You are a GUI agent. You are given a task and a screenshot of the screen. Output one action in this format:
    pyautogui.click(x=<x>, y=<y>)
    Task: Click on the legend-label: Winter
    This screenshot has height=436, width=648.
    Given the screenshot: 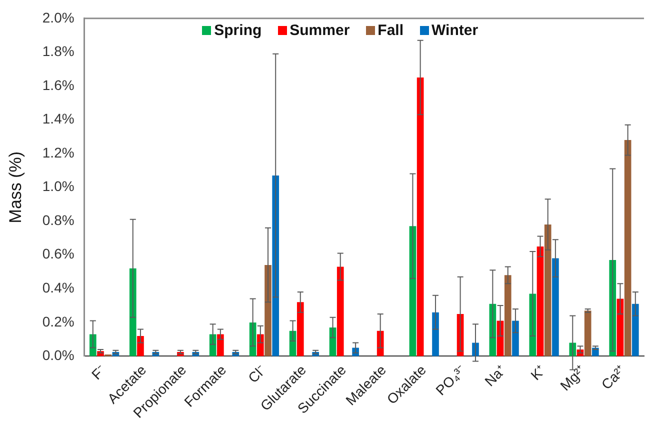 What is the action you would take?
    pyautogui.click(x=455, y=31)
    